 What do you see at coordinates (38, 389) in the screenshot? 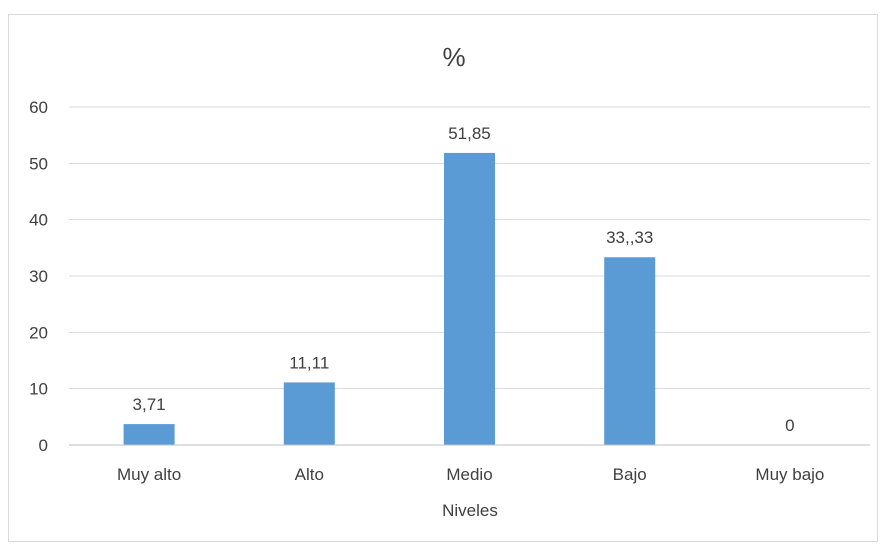
I see `y-tick-label: 10` at bounding box center [38, 389].